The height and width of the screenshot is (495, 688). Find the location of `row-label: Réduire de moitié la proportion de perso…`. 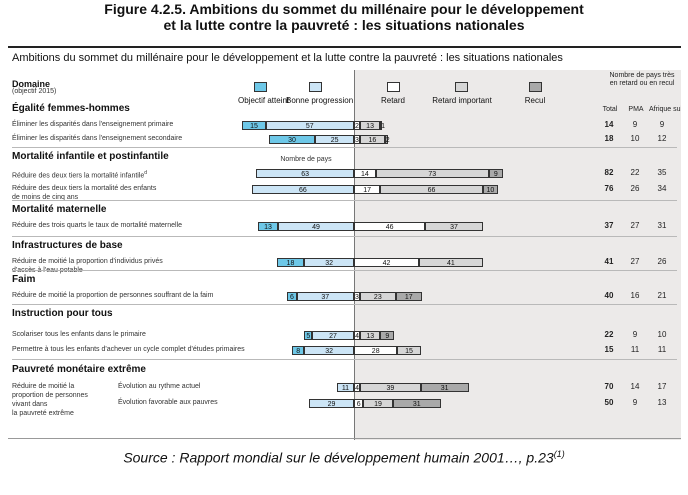

row-label: Réduire de moitié la proportion de perso… is located at coordinates (113, 295).